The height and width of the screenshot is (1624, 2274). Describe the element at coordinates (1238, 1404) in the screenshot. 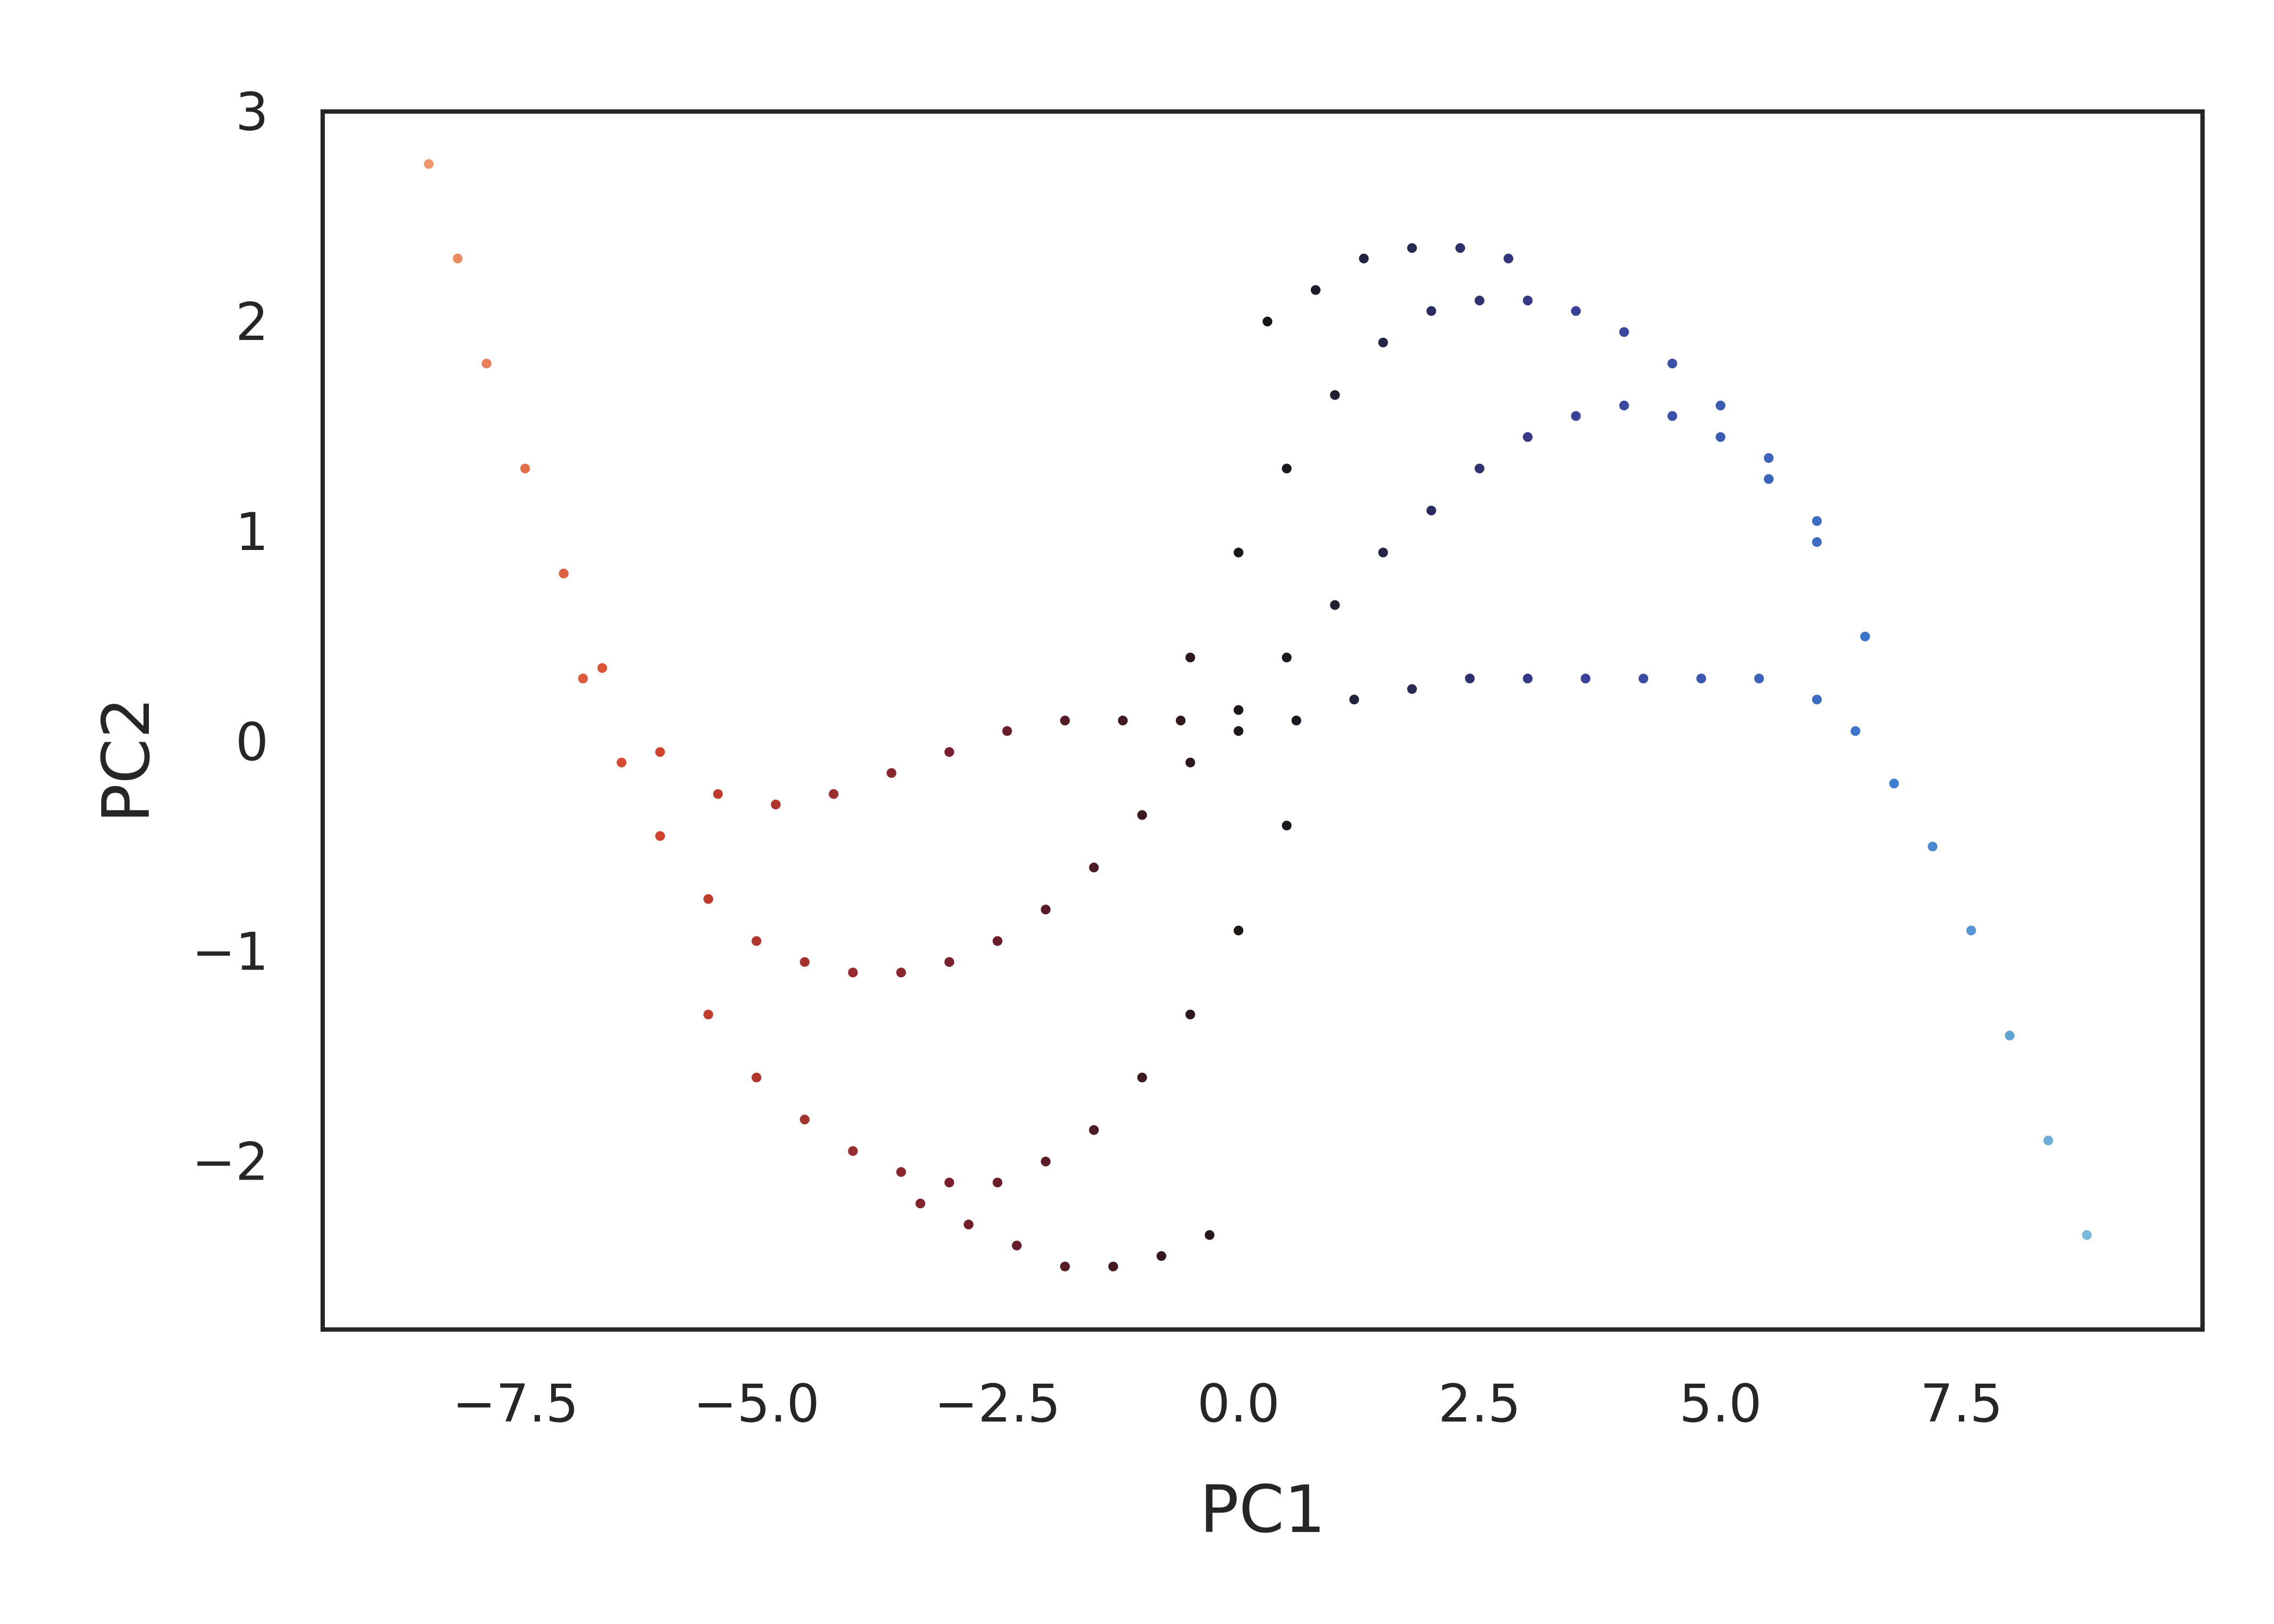

I see `x-tick-label: 0.0` at that location.